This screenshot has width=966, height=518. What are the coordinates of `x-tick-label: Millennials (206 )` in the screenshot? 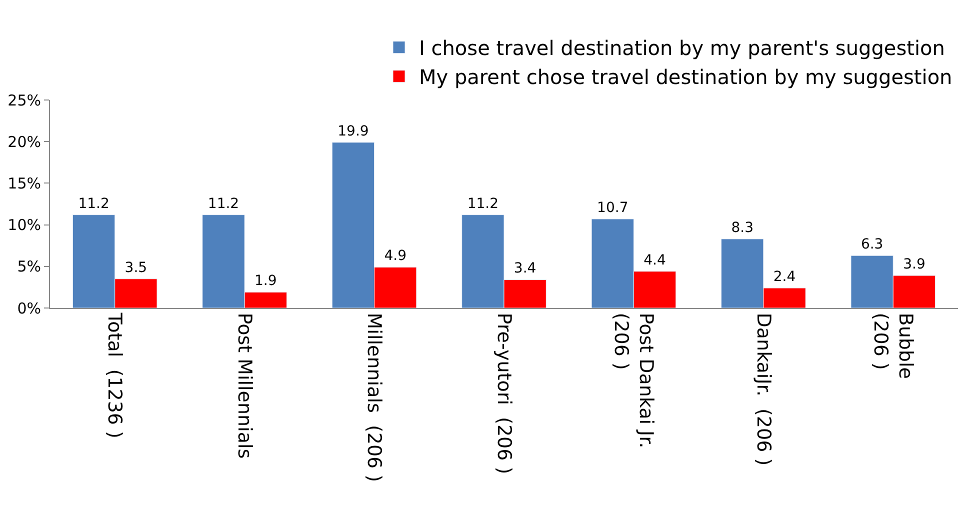 It's located at (374, 397).